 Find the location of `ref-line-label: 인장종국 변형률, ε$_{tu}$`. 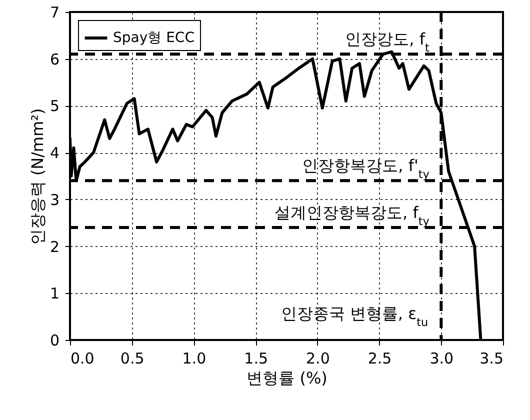

ref-line-label: 인장종국 변형률, ε$_{tu}$ is located at coordinates (354, 316).